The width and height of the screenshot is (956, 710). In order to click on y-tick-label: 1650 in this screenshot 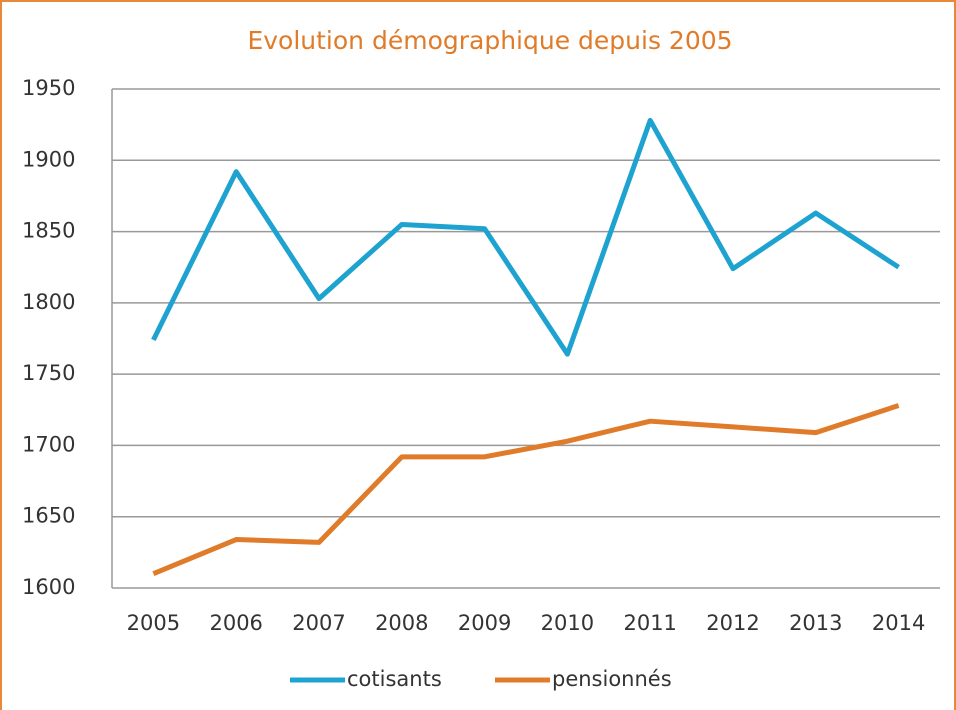, I will do `click(48, 516)`.